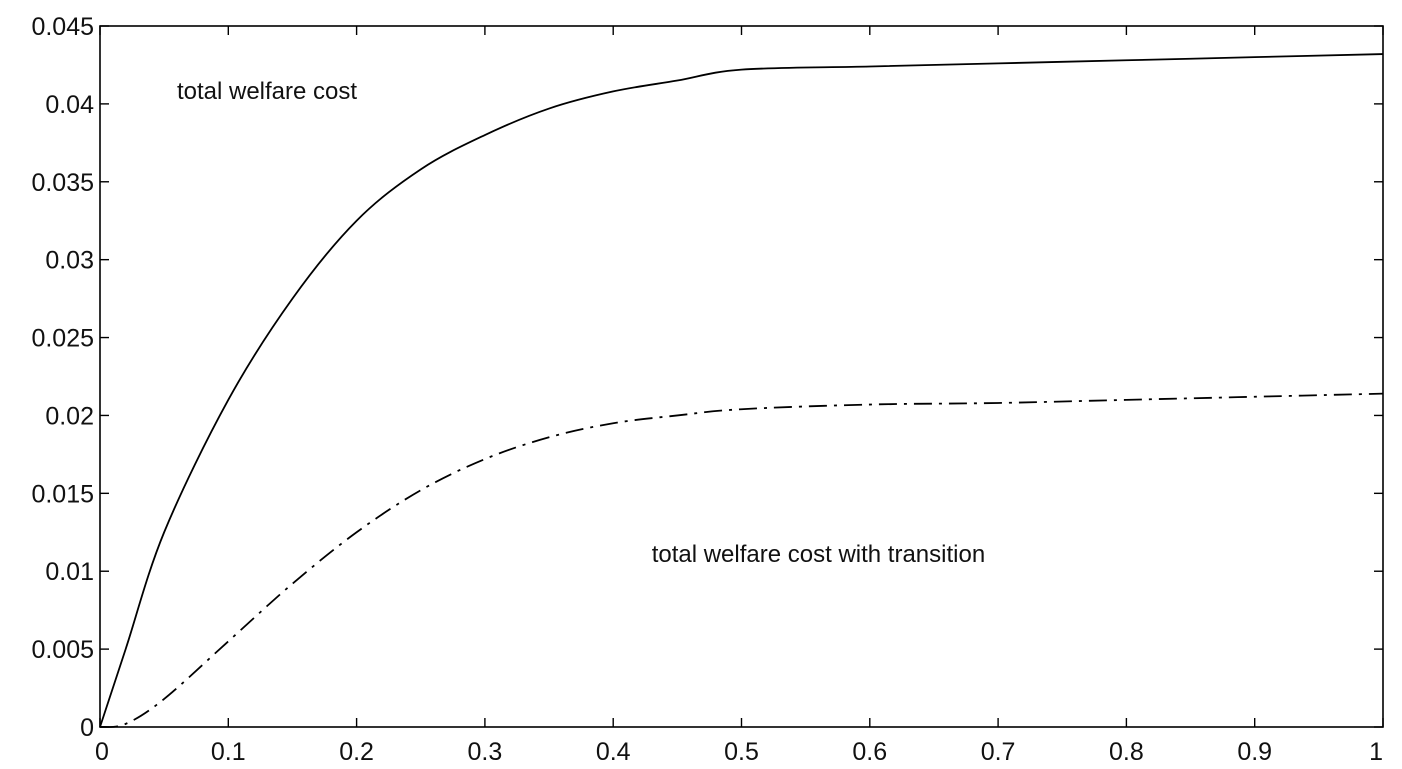 The image size is (1402, 769). Describe the element at coordinates (62, 27) in the screenshot. I see `y-tick-label: 0.045` at that location.